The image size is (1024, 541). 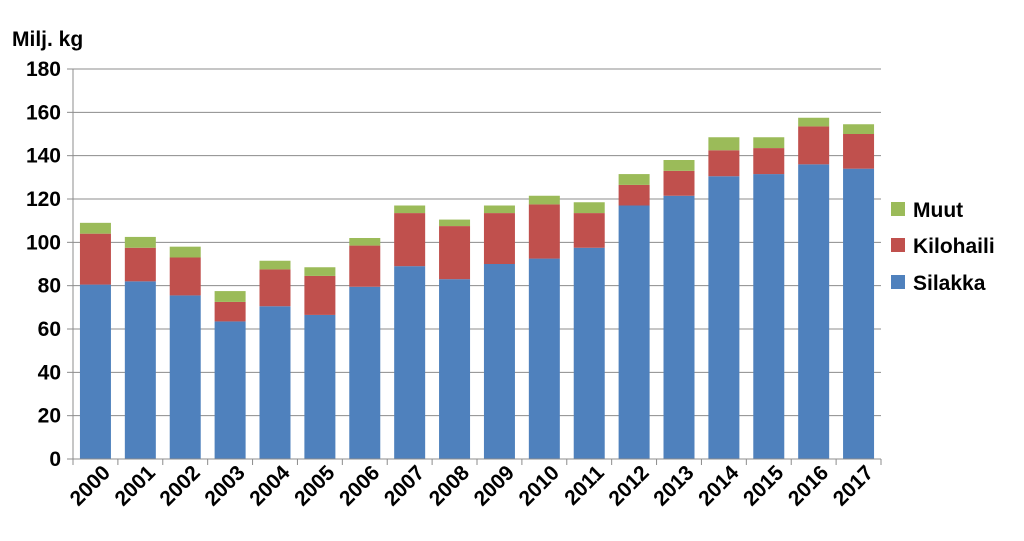 What do you see at coordinates (230, 390) in the screenshot?
I see `bar-silakka-2003` at bounding box center [230, 390].